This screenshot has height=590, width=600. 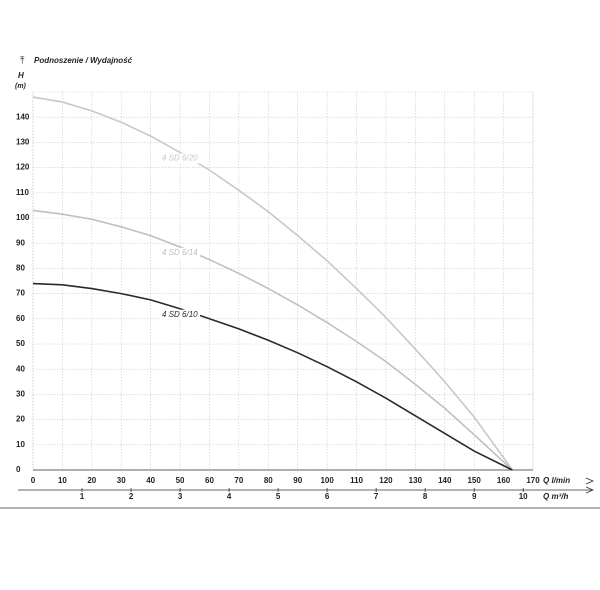 I want to click on curve-label: 4 SD 6/20, so click(x=180, y=158).